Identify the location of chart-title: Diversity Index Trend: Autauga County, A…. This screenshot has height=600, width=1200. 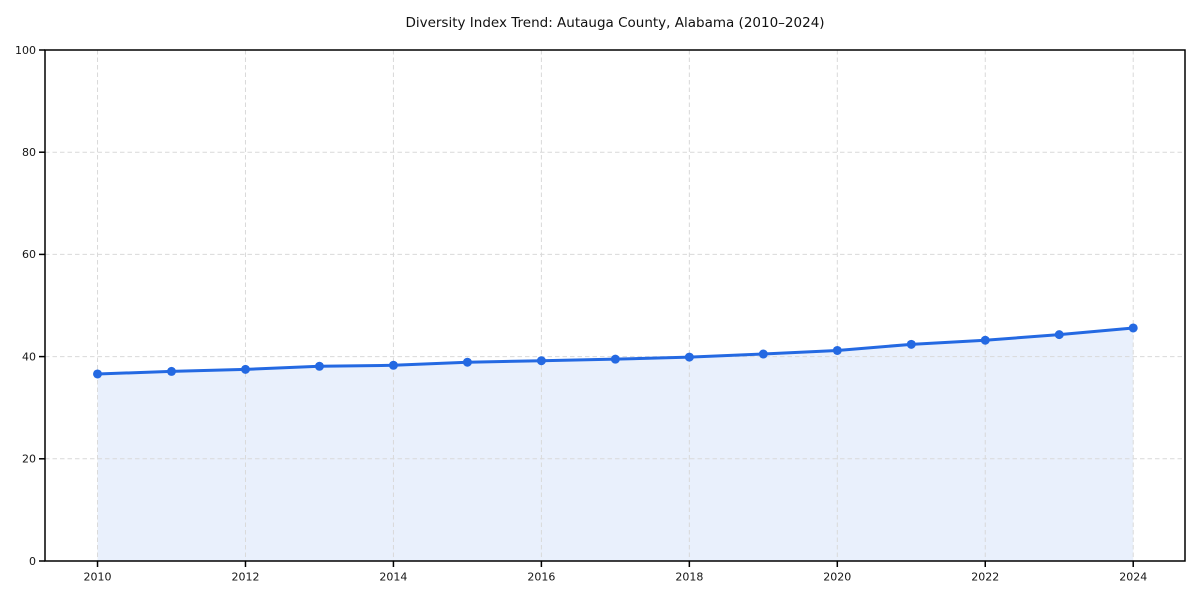
(614, 23).